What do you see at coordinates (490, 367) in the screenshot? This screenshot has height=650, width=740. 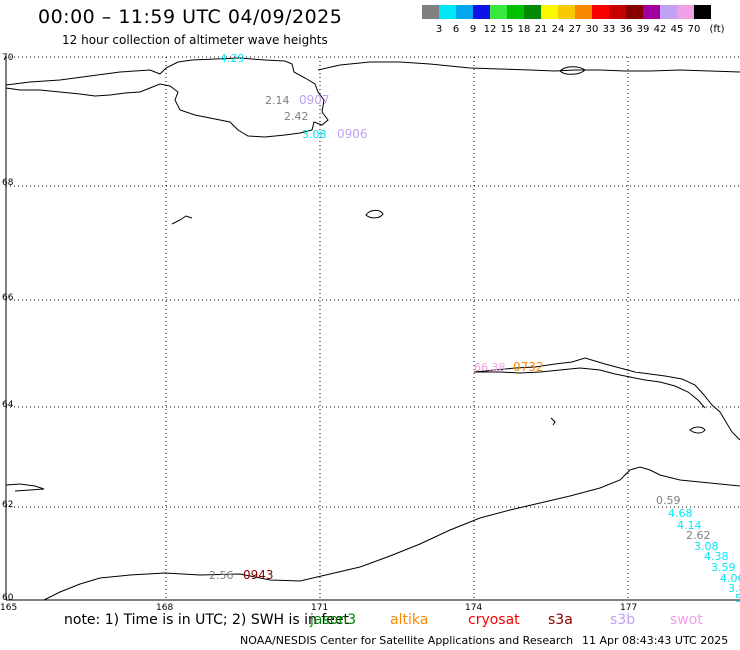 I see `observation-value: 66.38` at bounding box center [490, 367].